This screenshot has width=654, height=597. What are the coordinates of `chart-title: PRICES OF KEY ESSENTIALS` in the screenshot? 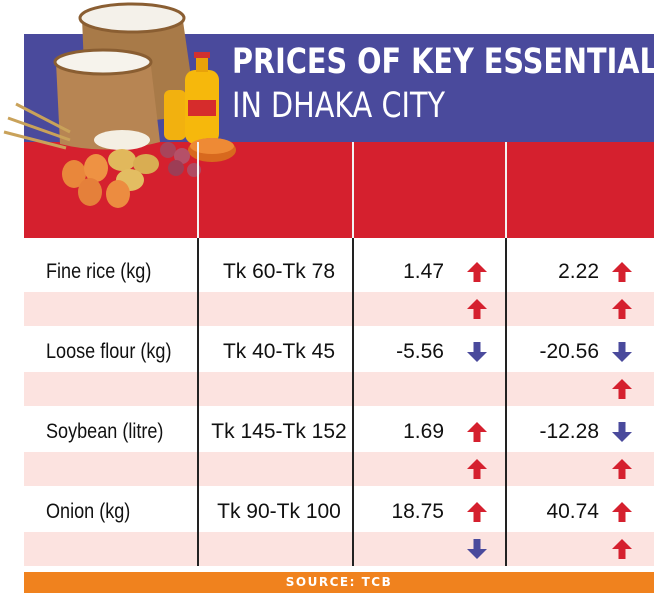 It's located at (443, 62).